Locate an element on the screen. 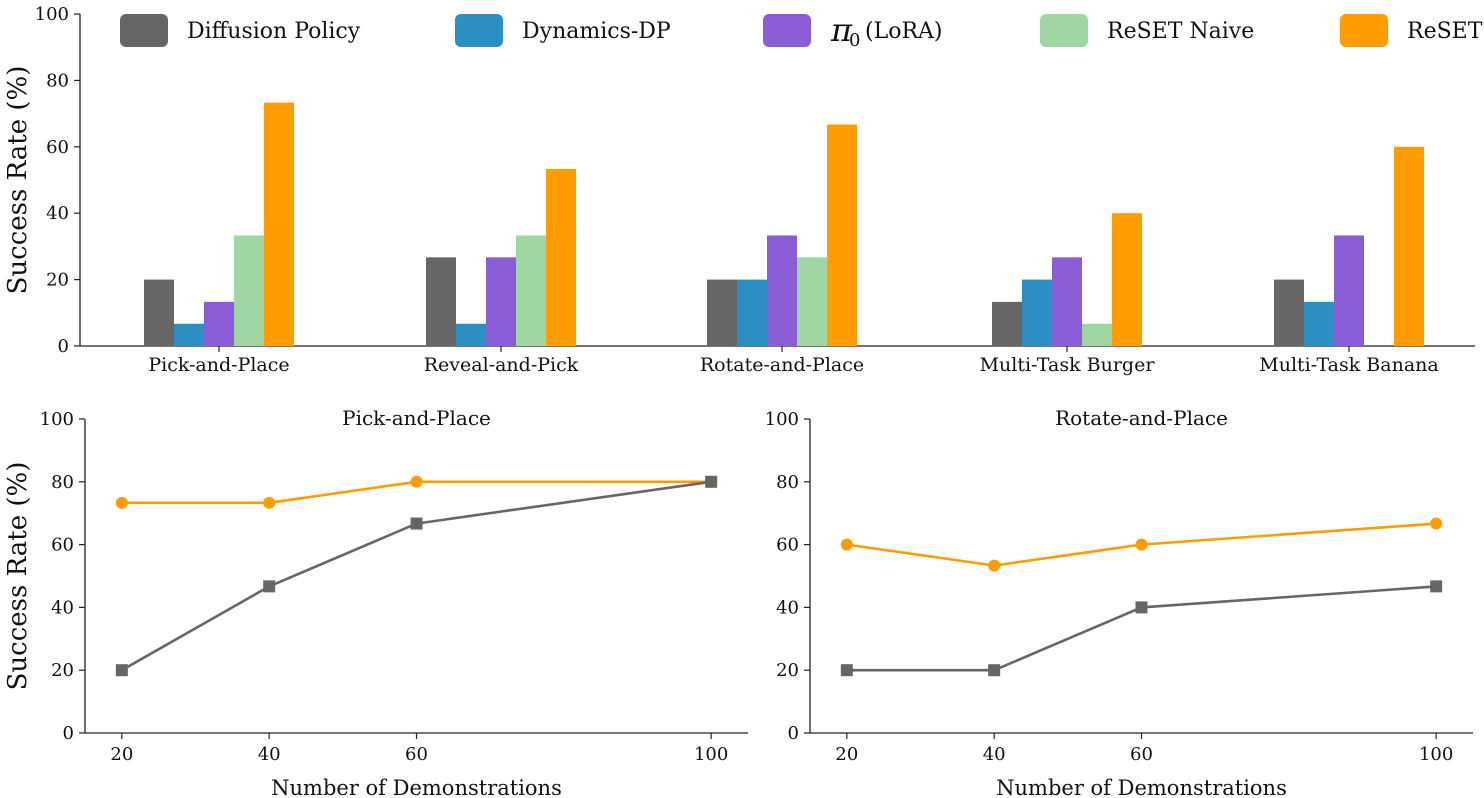 This screenshot has height=798, width=1484. legend-item-2: π0 (LoRA) is located at coordinates (852, 31).